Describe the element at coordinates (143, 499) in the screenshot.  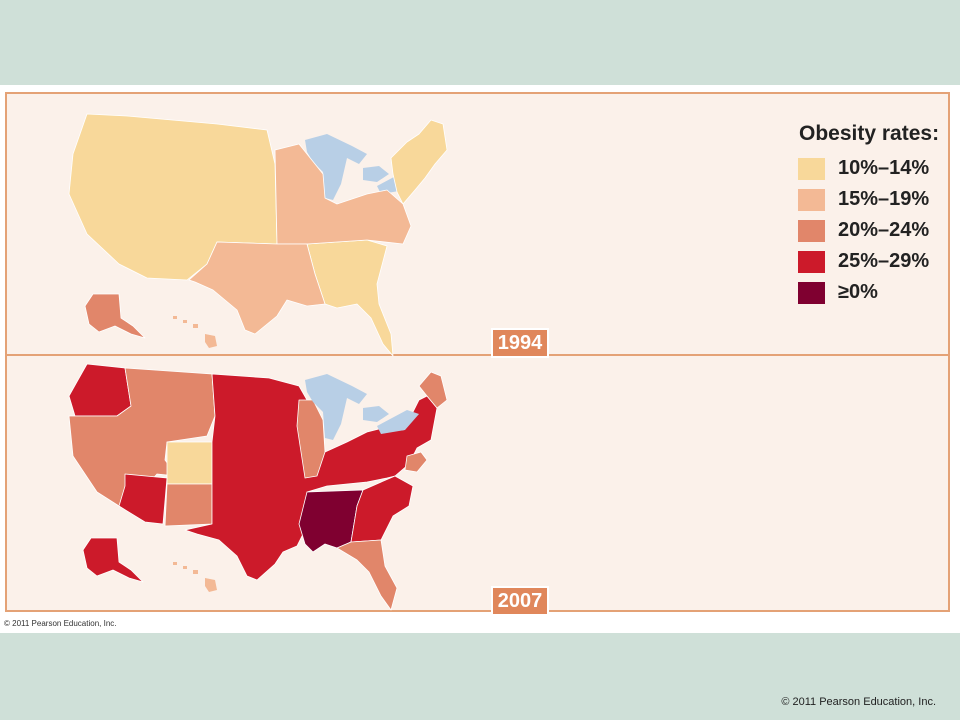
I see `arizona-2007` at that location.